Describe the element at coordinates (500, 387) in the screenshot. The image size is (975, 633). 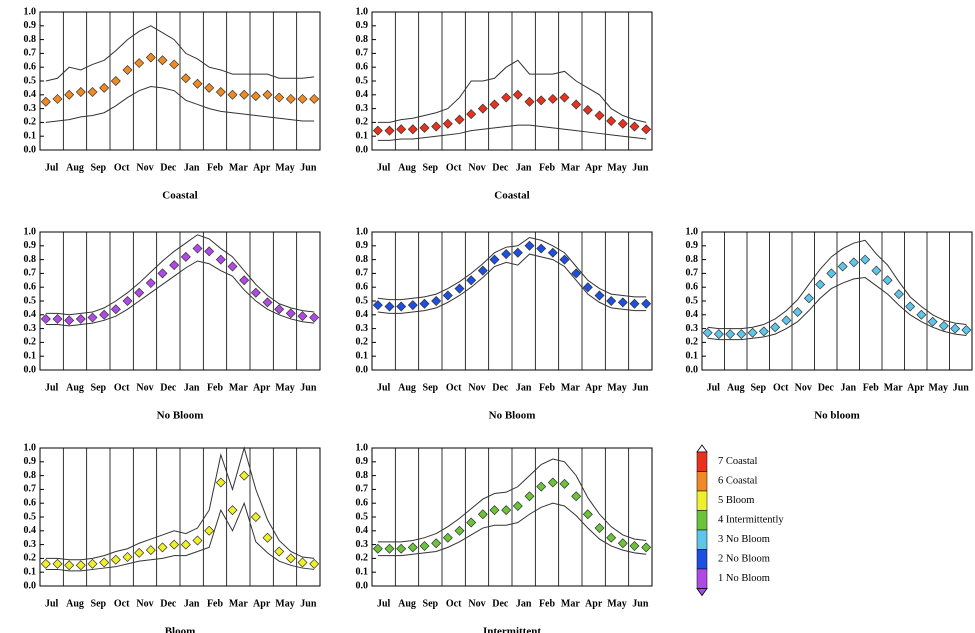
I see `x-tick-label: Dec` at that location.